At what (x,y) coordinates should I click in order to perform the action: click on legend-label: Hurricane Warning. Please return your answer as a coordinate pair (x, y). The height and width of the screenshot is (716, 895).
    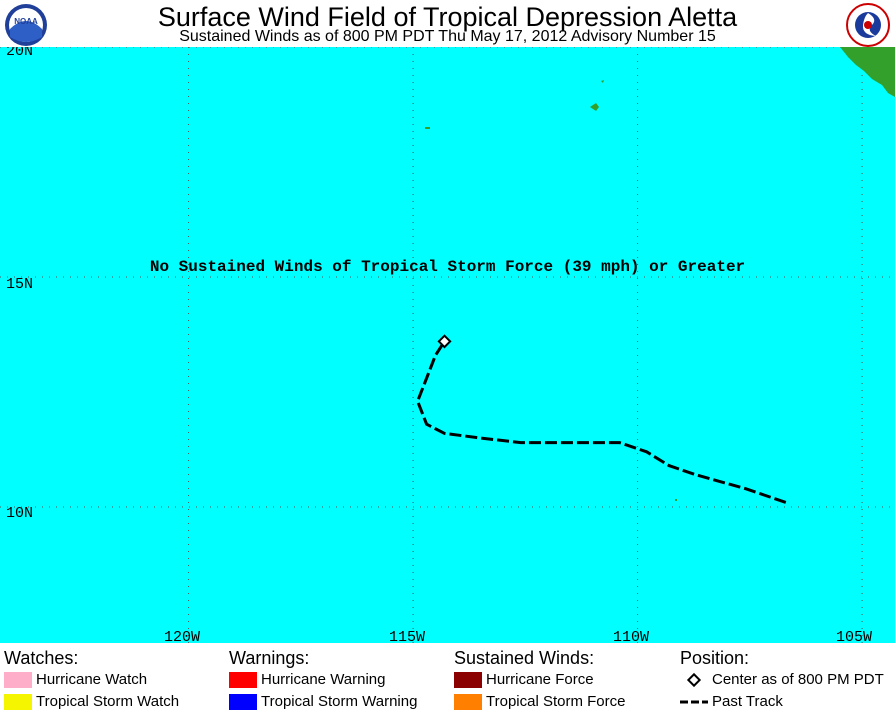
    Looking at the image, I should click on (323, 679).